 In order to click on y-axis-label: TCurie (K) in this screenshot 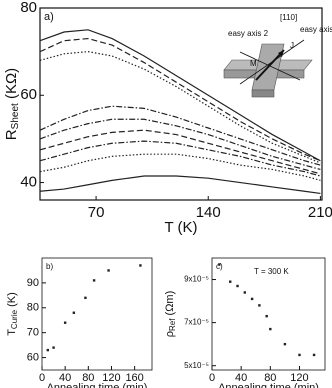, I will do `click(12, 314)`.